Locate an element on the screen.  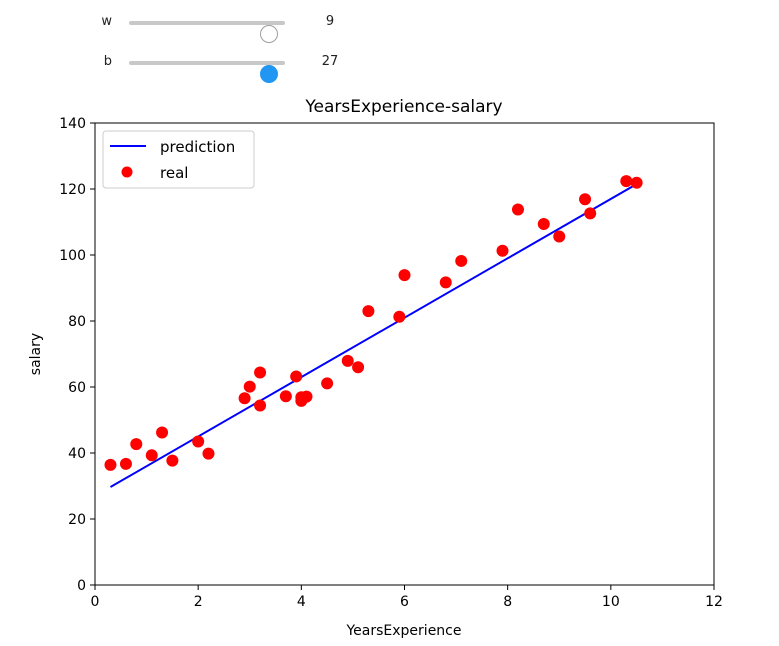
slider-b-thumb is located at coordinates (269, 74).